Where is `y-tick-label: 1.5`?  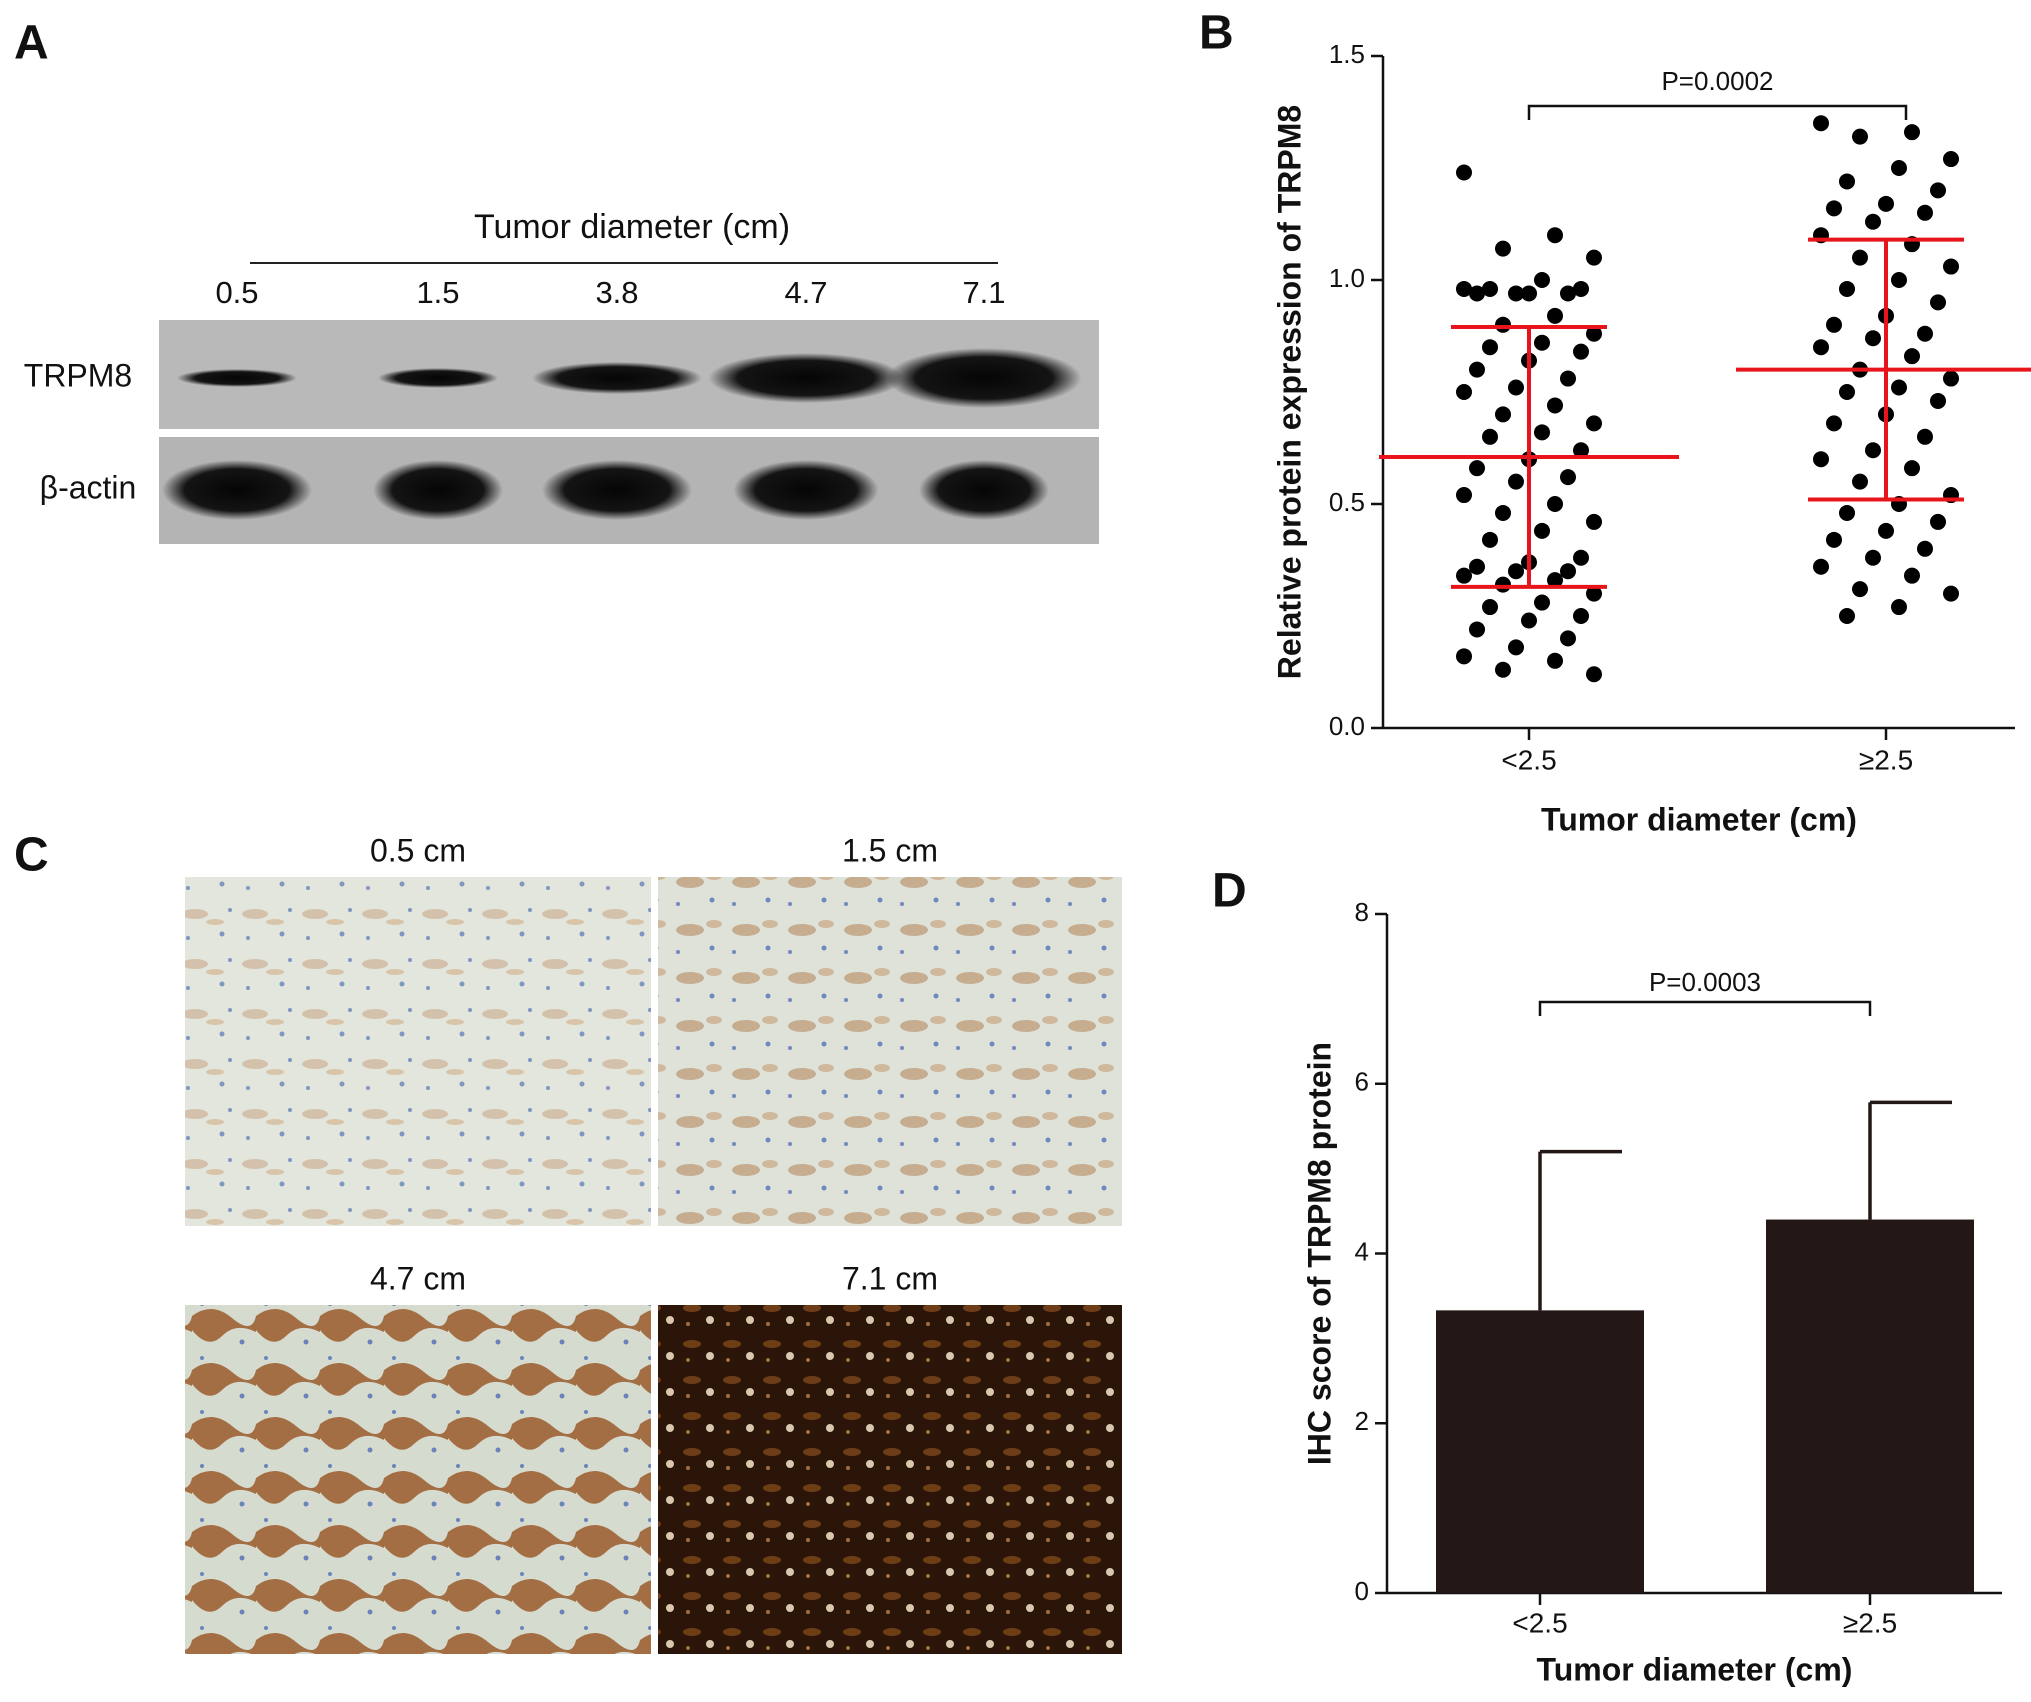 y-tick-label: 1.5 is located at coordinates (1347, 54).